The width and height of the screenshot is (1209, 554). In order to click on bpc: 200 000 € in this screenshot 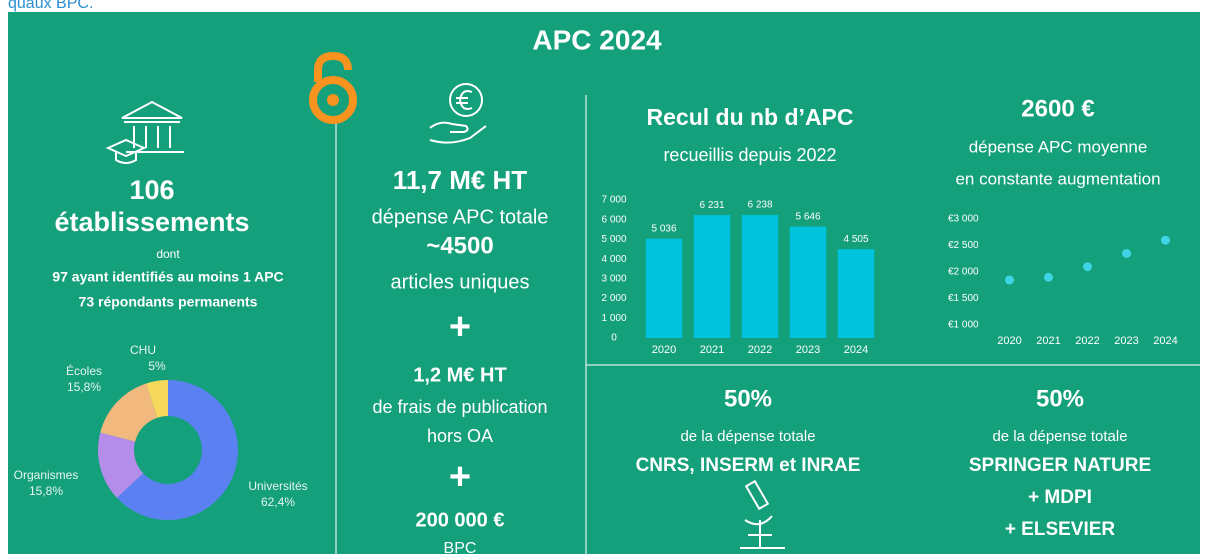, I will do `click(460, 520)`.